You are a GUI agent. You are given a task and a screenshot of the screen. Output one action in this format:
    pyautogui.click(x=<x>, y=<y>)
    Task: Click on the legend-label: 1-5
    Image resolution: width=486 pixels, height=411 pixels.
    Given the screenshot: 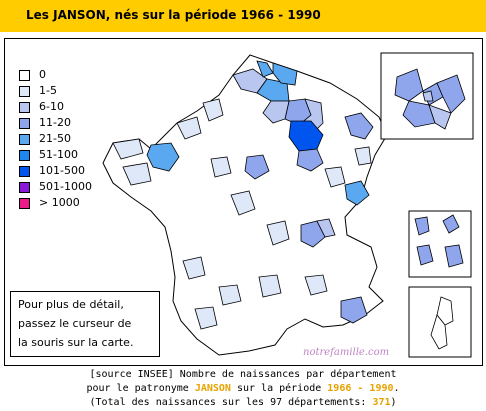 What is the action you would take?
    pyautogui.click(x=48, y=90)
    